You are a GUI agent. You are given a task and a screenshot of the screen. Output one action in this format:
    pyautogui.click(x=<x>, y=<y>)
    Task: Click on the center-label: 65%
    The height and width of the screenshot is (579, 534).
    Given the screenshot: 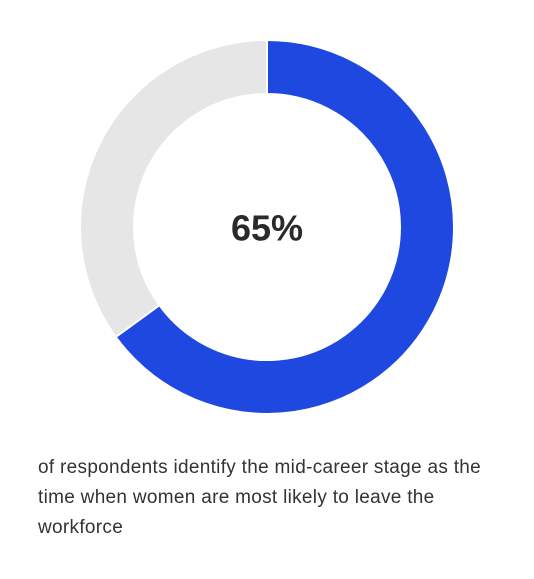 What is the action you would take?
    pyautogui.click(x=267, y=228)
    